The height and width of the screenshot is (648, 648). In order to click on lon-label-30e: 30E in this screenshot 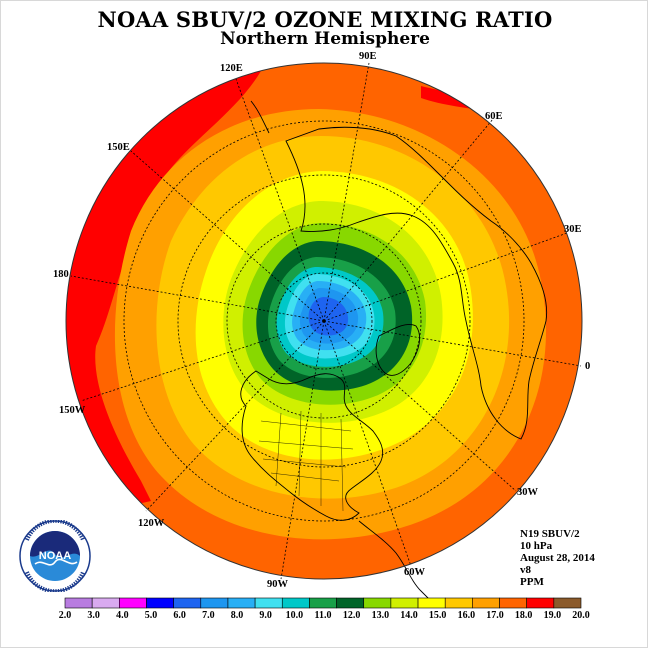, I will do `click(573, 229)`.